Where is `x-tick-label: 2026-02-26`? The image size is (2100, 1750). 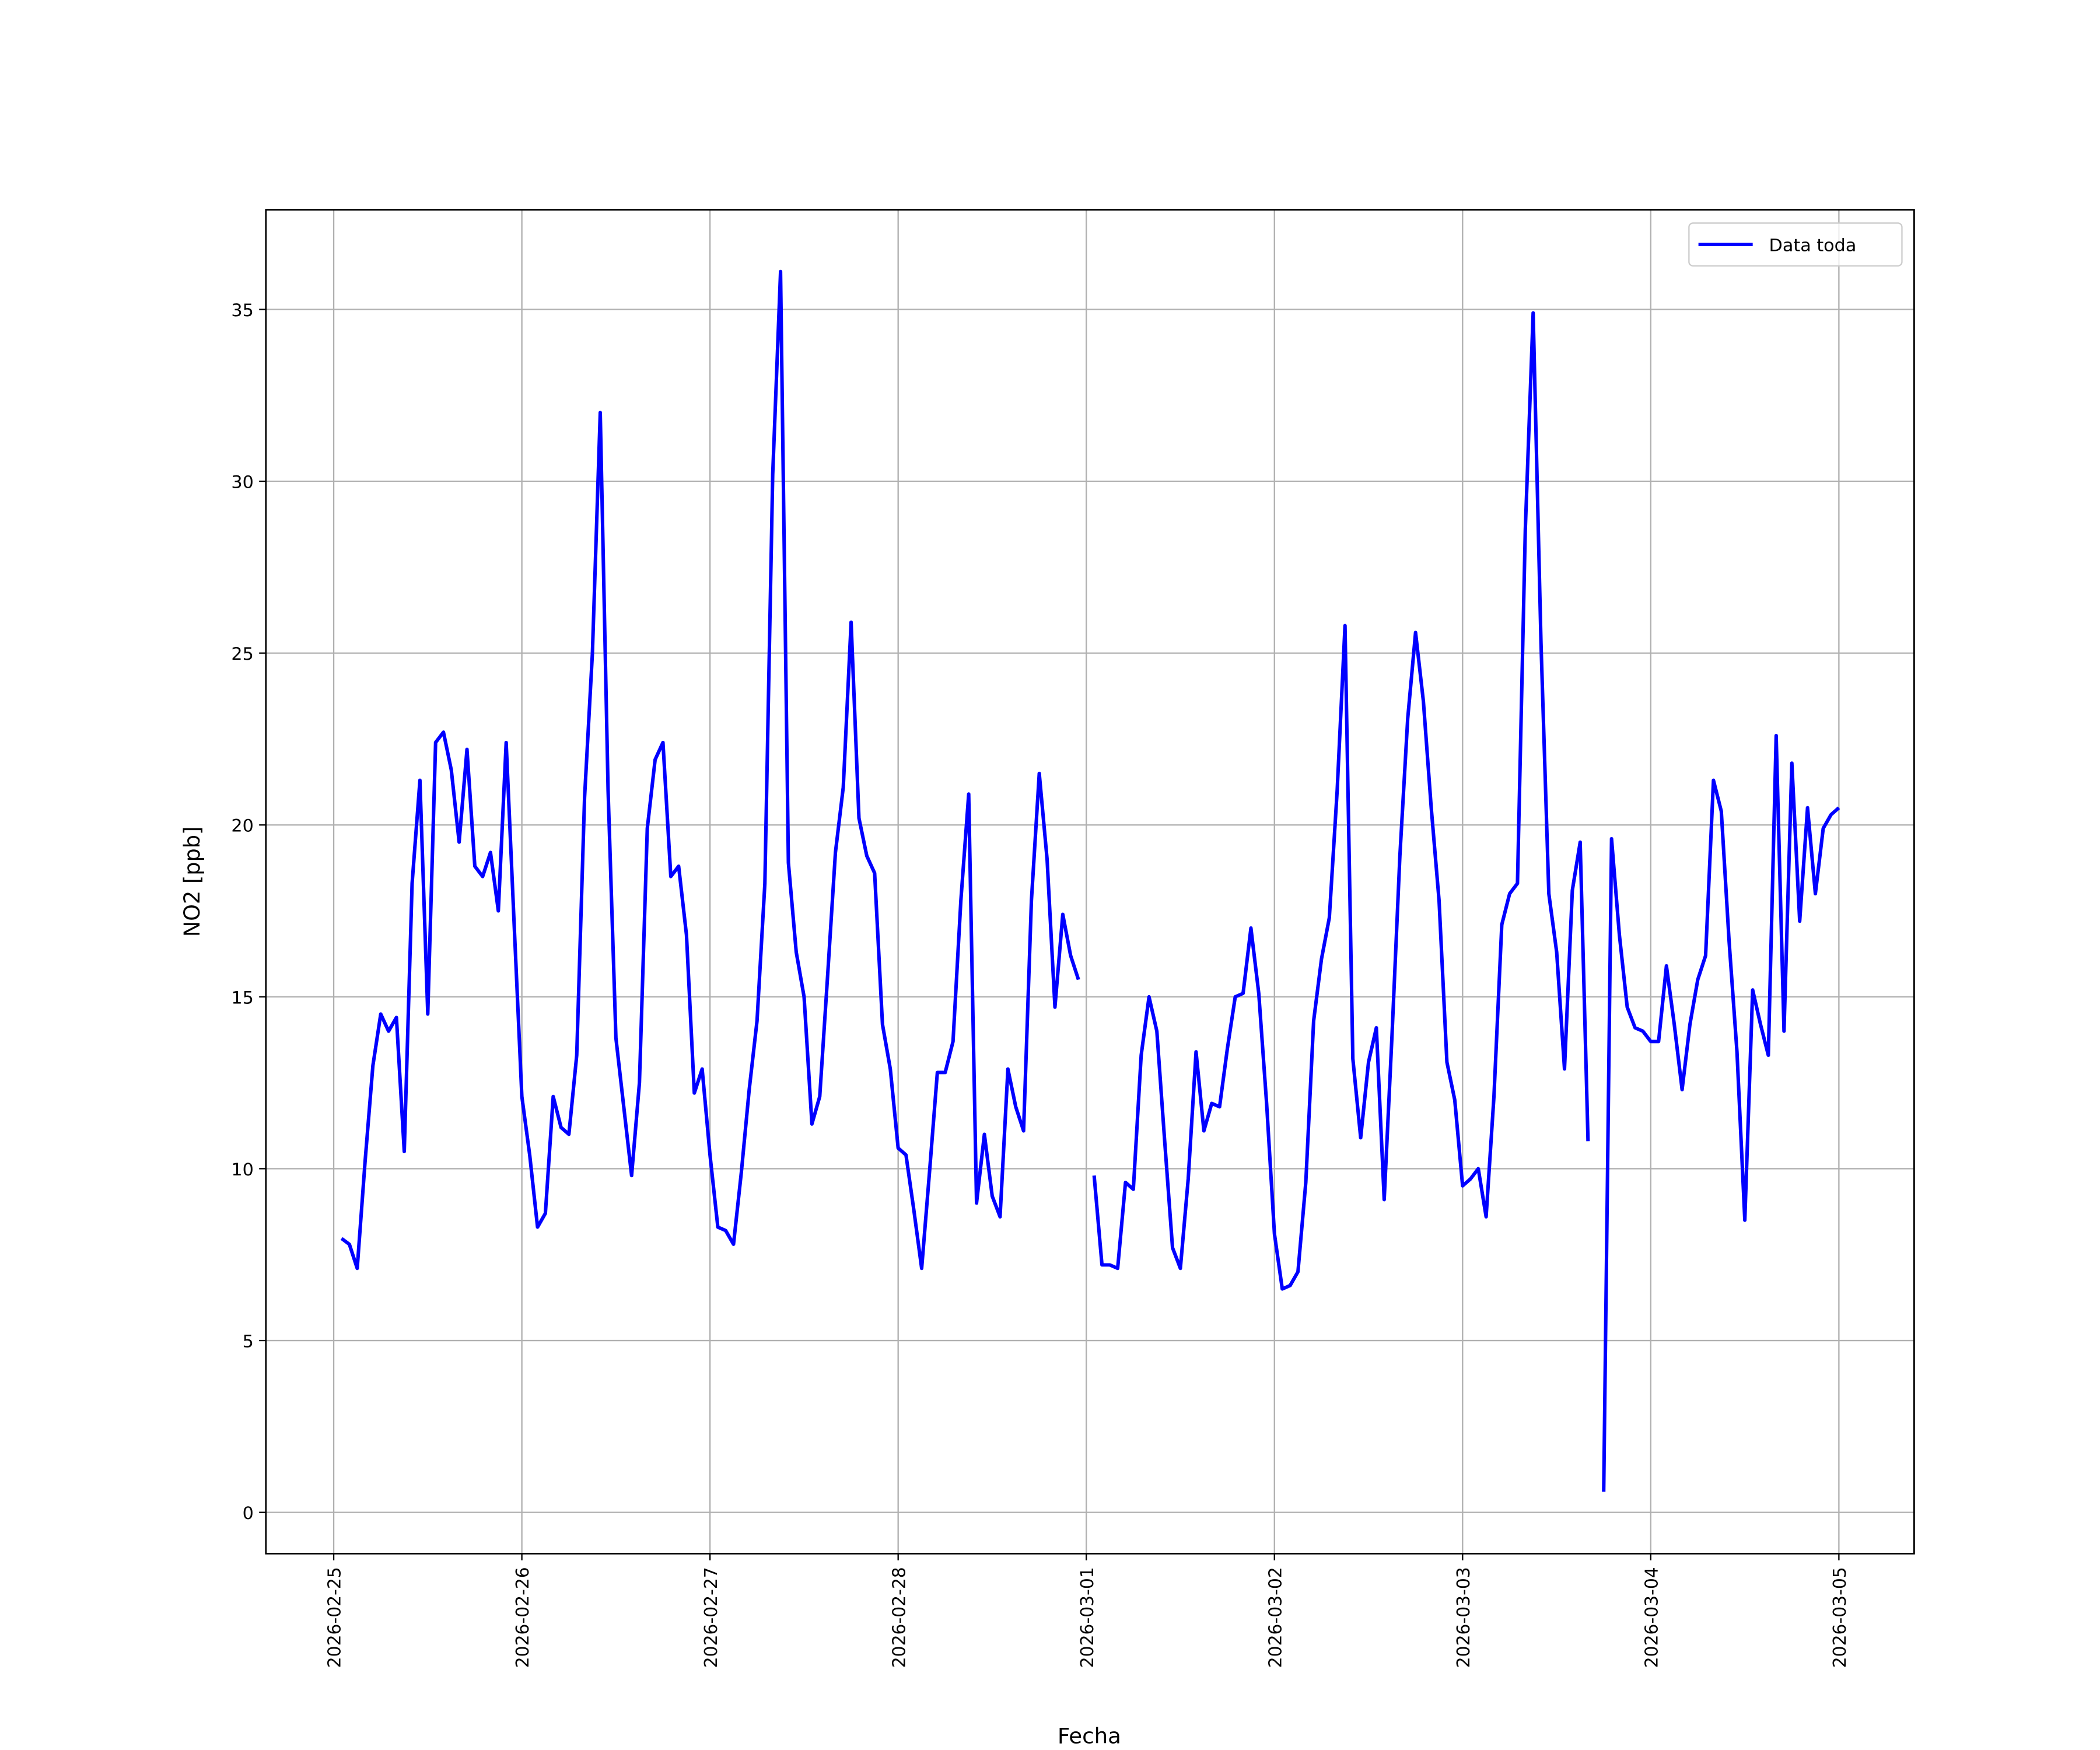
x-tick-label: 2026-02-26 is located at coordinates (523, 1617).